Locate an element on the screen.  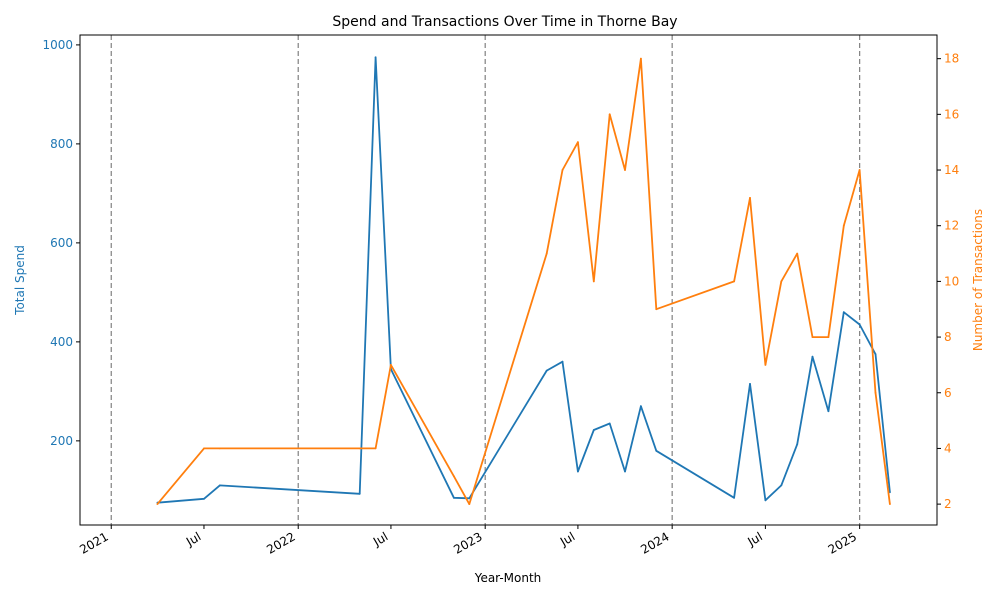
y-right-tick-label-5: 12 is located at coordinates (951, 226).